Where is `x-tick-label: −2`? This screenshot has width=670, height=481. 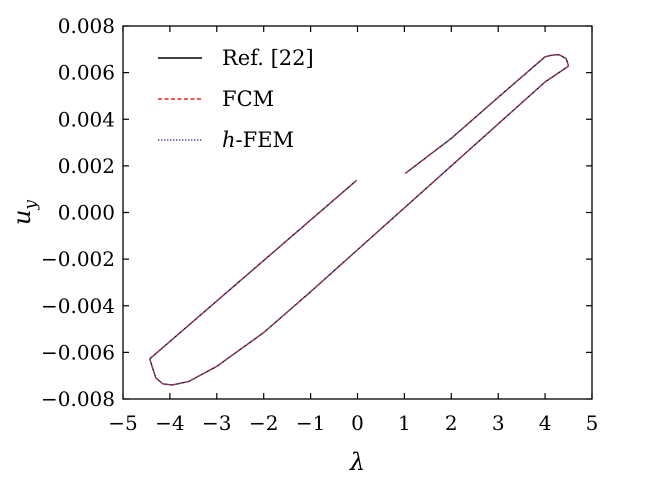 x-tick-label: −2 is located at coordinates (263, 423).